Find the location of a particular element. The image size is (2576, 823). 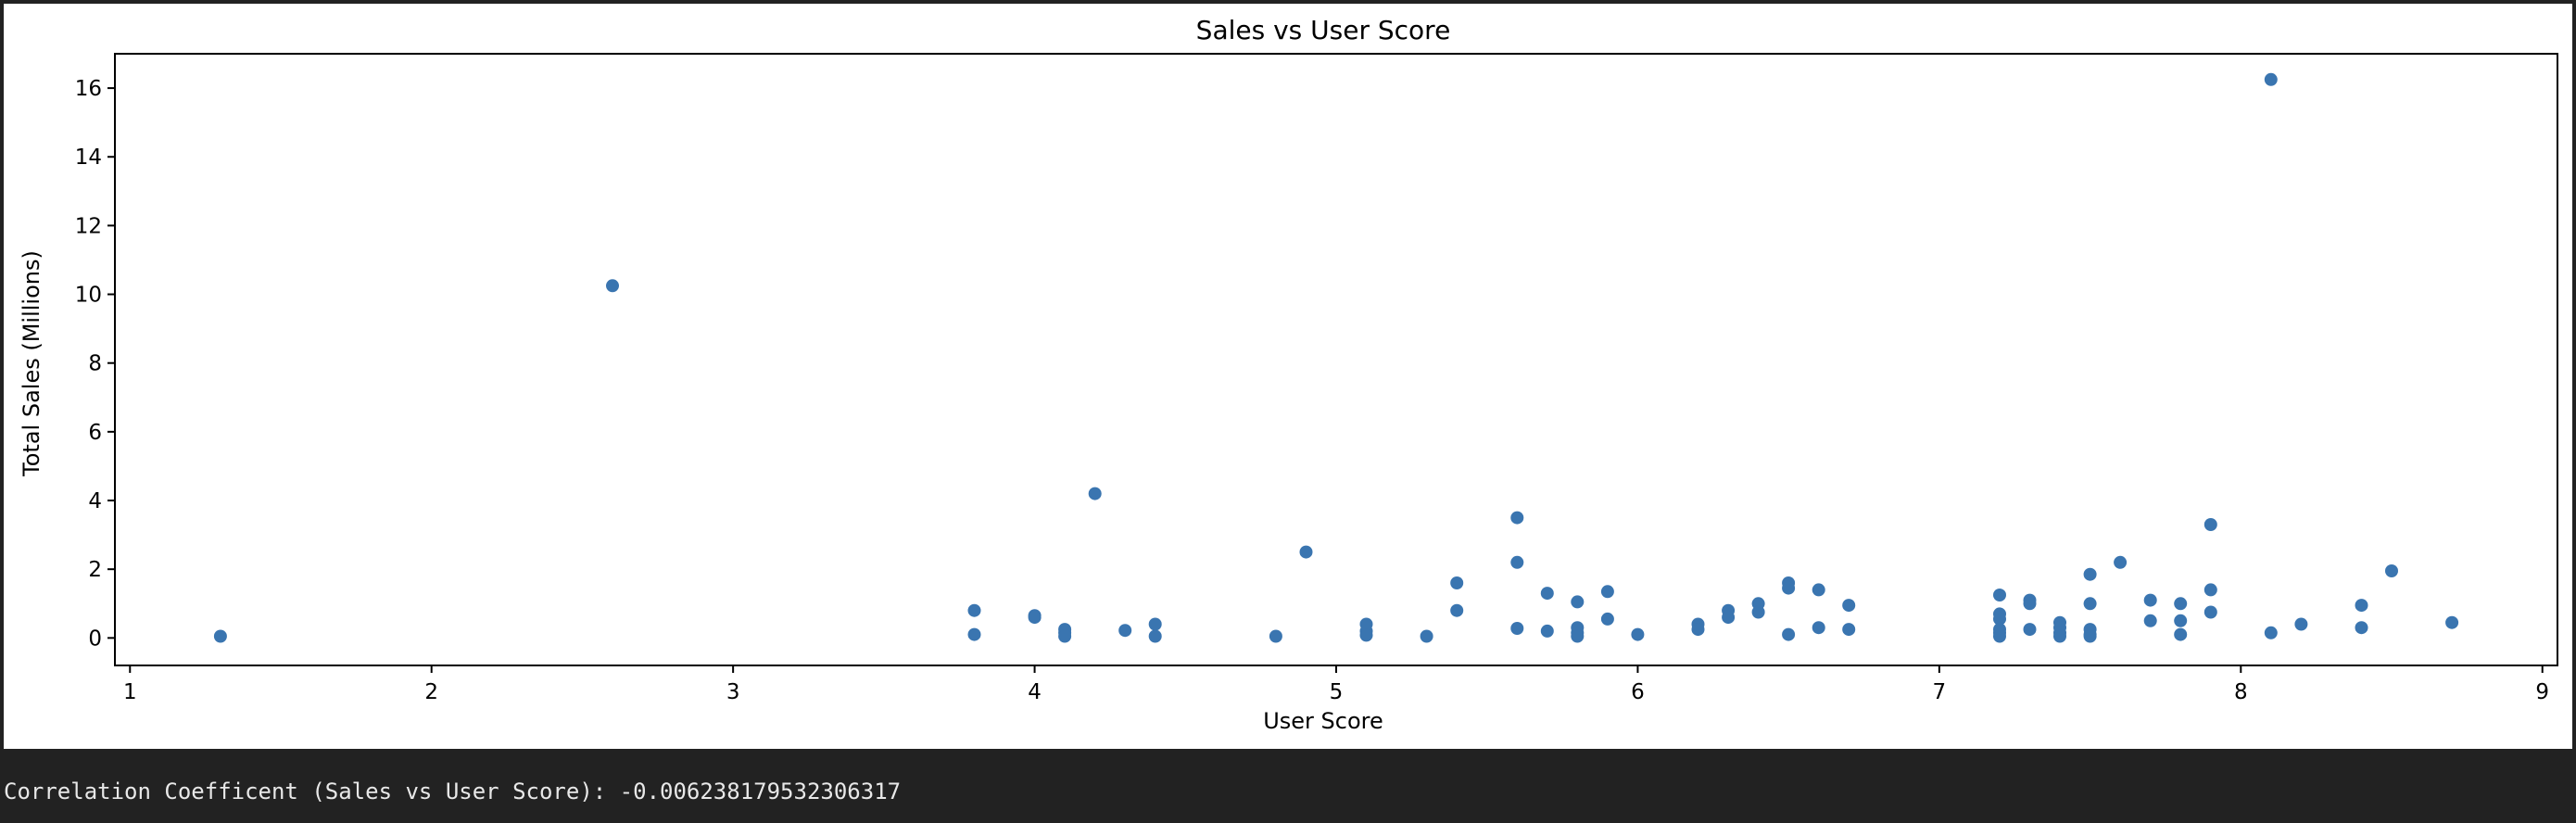

y-axis: 0 2 4 6 8 10 12 14 16 is located at coordinates (95, 364).